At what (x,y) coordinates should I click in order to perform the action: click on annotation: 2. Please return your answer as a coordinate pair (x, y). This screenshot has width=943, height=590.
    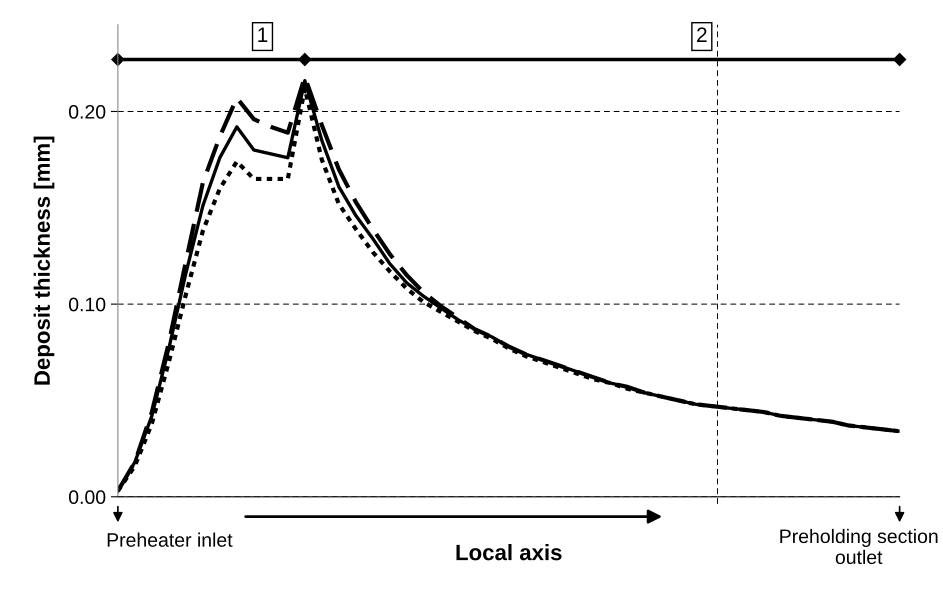
    Looking at the image, I should click on (702, 34).